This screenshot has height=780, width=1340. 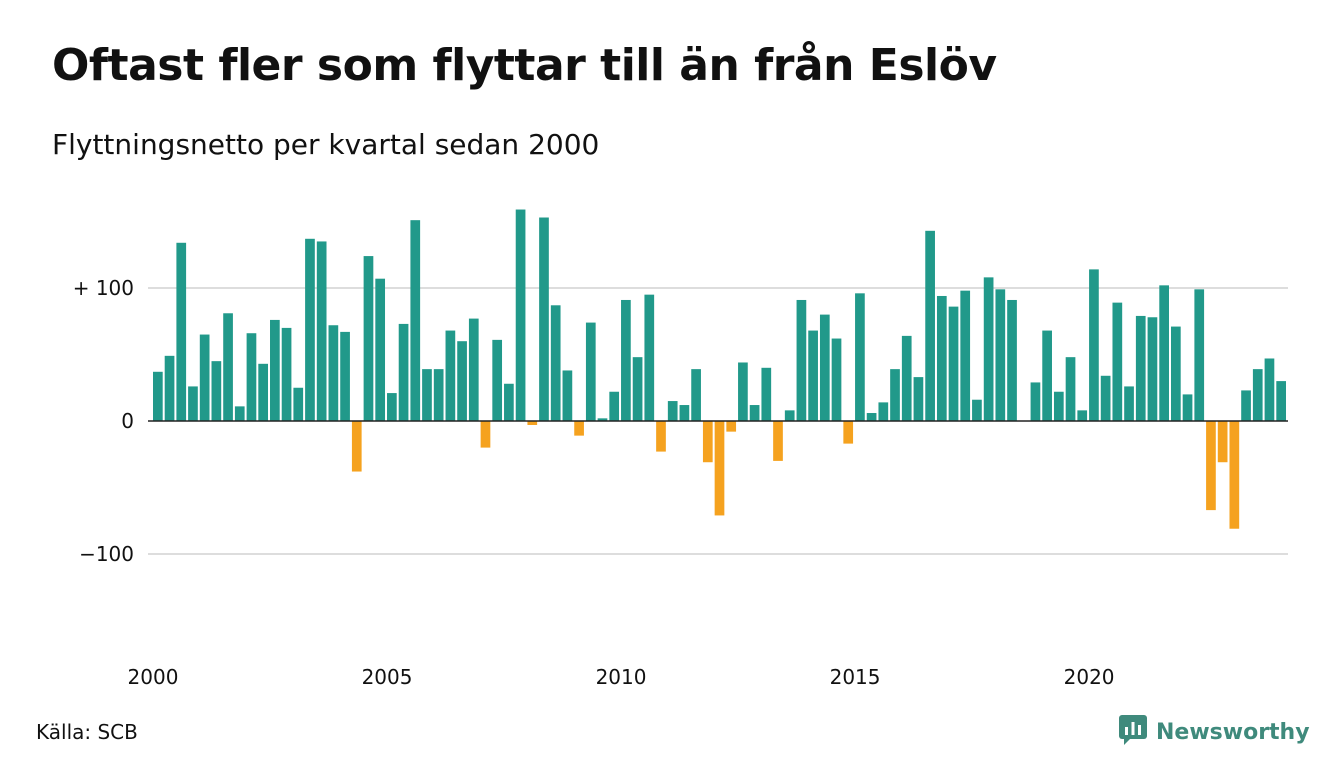 What do you see at coordinates (1133, 732) in the screenshot?
I see `newsworthy-logo-icon` at bounding box center [1133, 732].